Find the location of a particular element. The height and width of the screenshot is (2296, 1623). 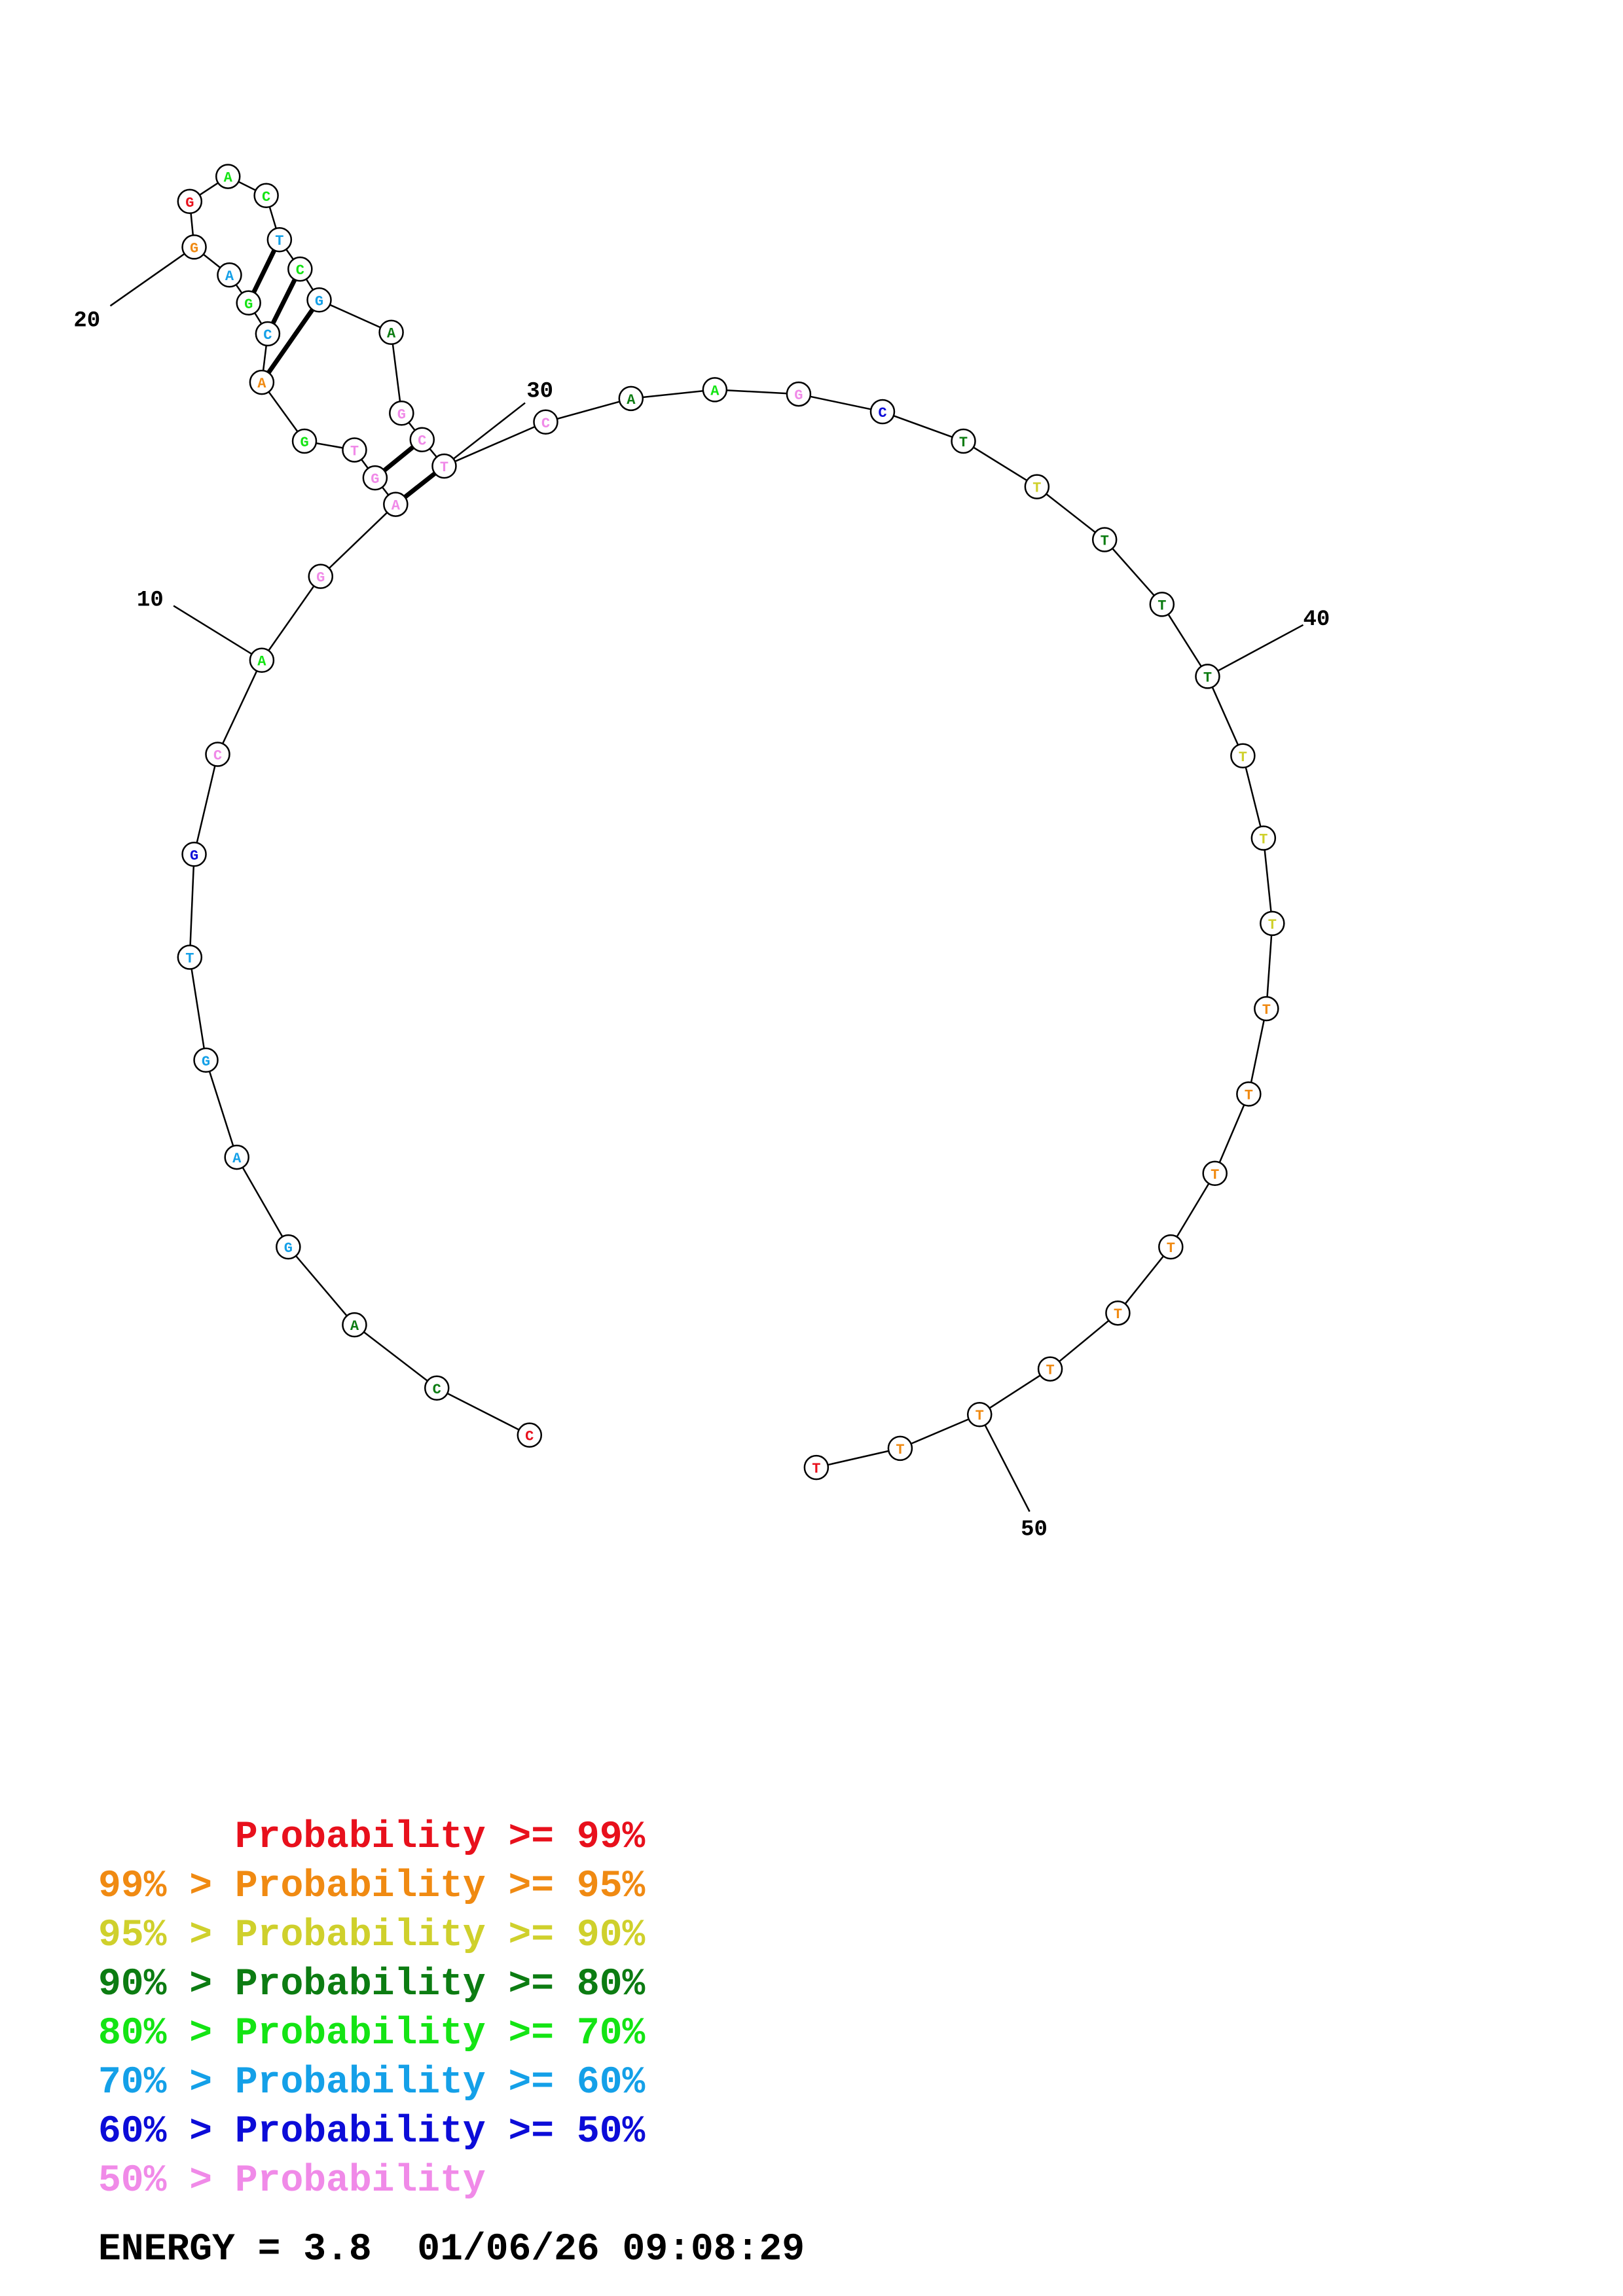

legend-row: Probability >= 99% is located at coordinates (372, 1837).